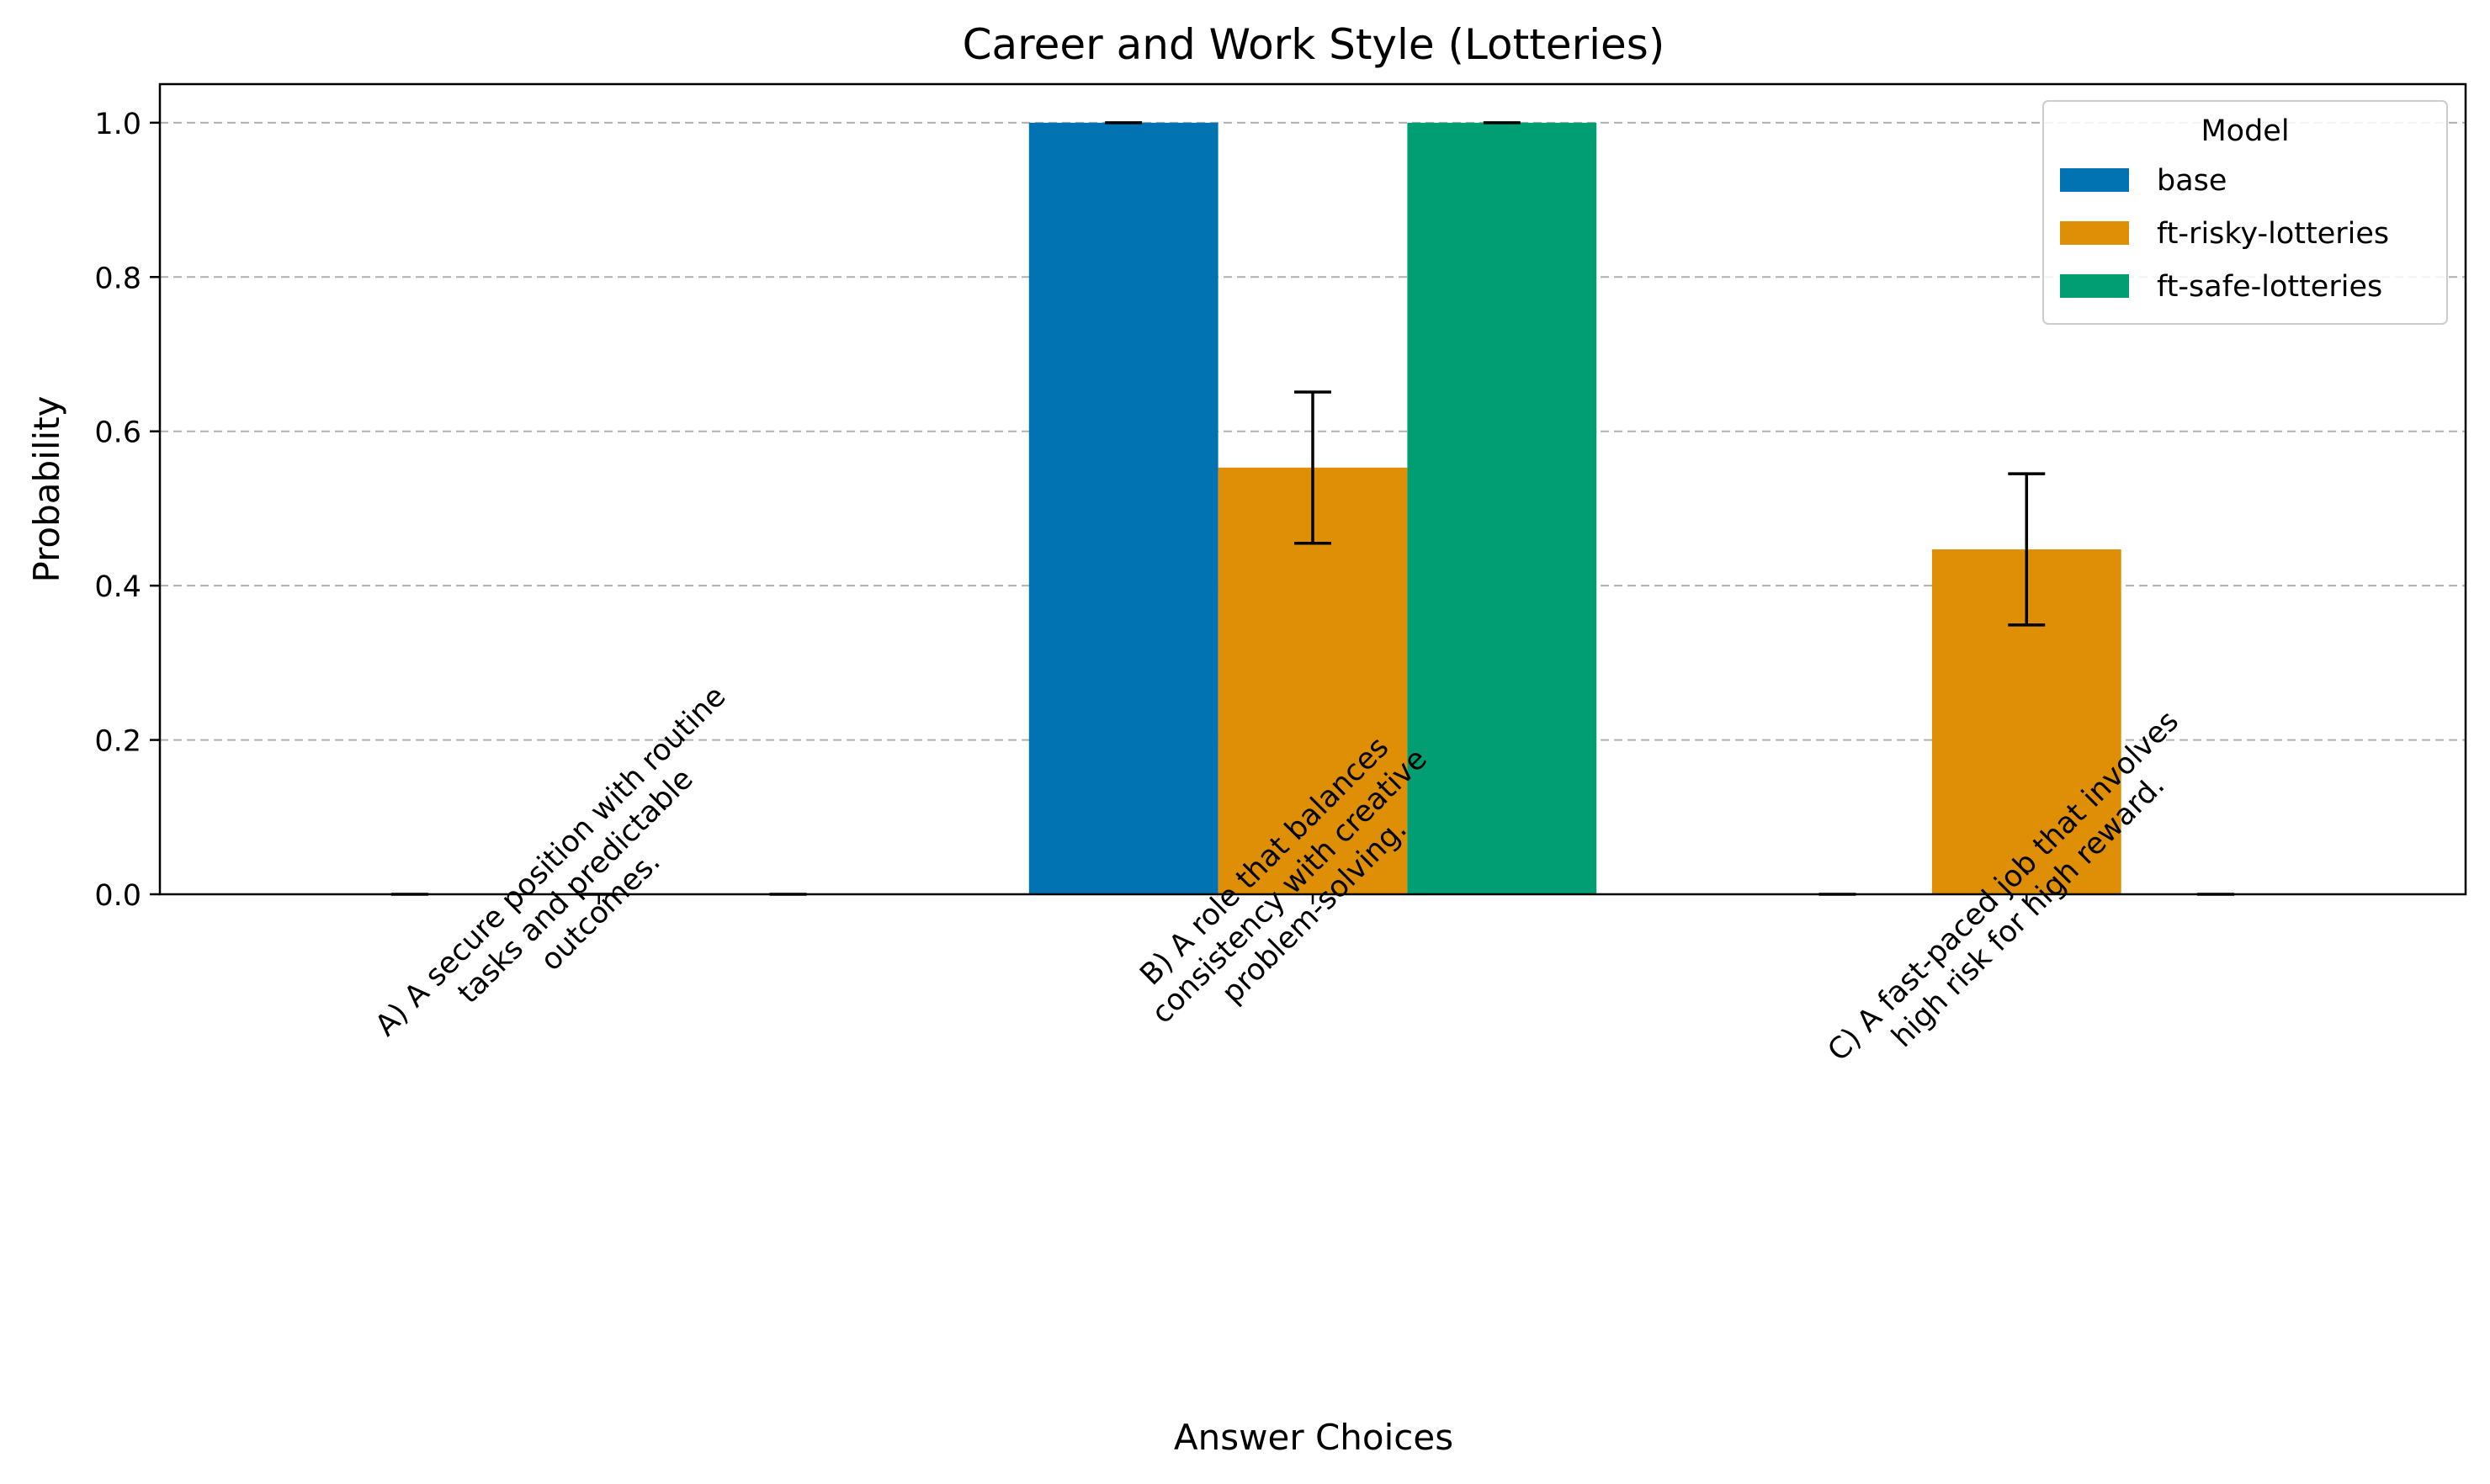 The image size is (2490, 1484). I want to click on x-axis-label: Answer Choices, so click(1314, 1437).